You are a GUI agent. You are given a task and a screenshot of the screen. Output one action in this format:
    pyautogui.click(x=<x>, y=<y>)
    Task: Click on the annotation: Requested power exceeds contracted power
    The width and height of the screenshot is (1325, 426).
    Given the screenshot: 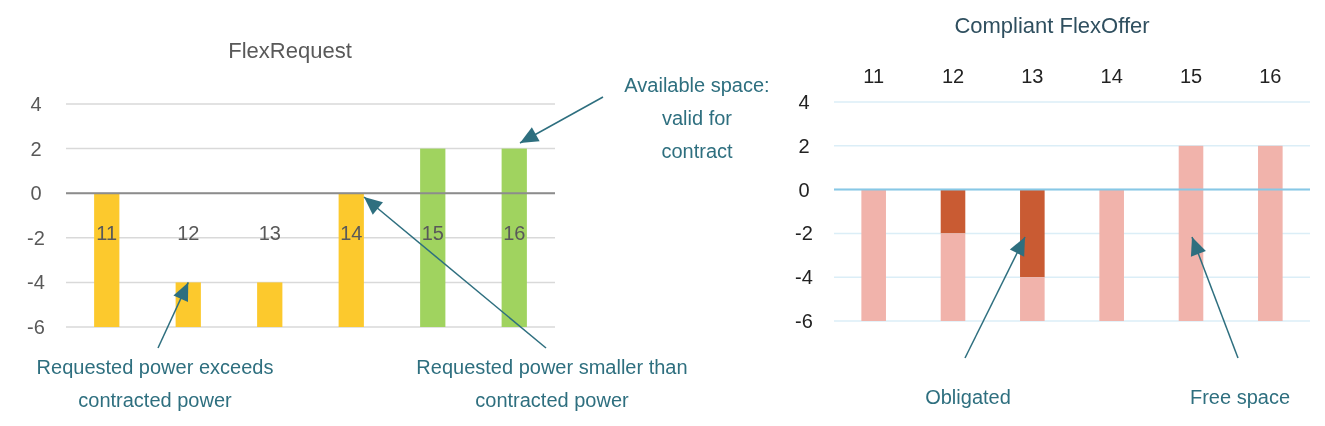 What is the action you would take?
    pyautogui.click(x=155, y=383)
    